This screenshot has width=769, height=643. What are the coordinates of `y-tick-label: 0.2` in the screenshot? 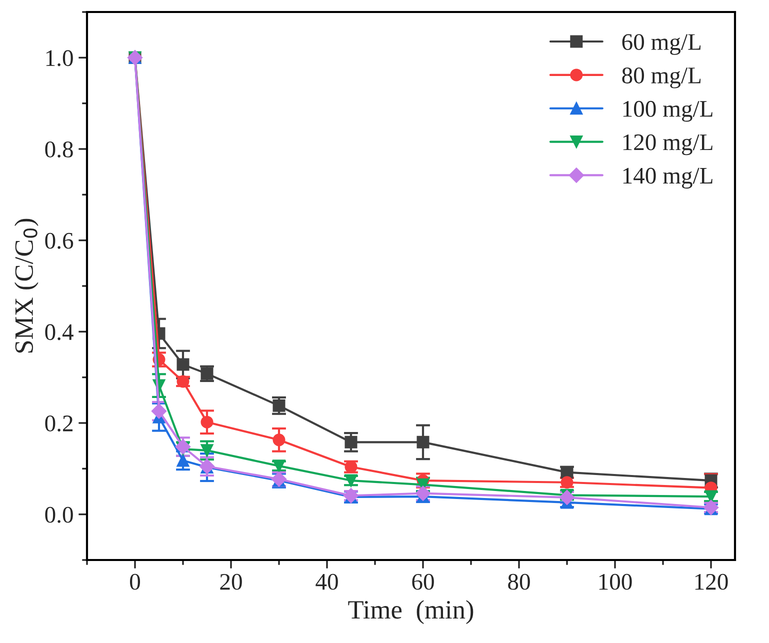 It's located at (59, 423).